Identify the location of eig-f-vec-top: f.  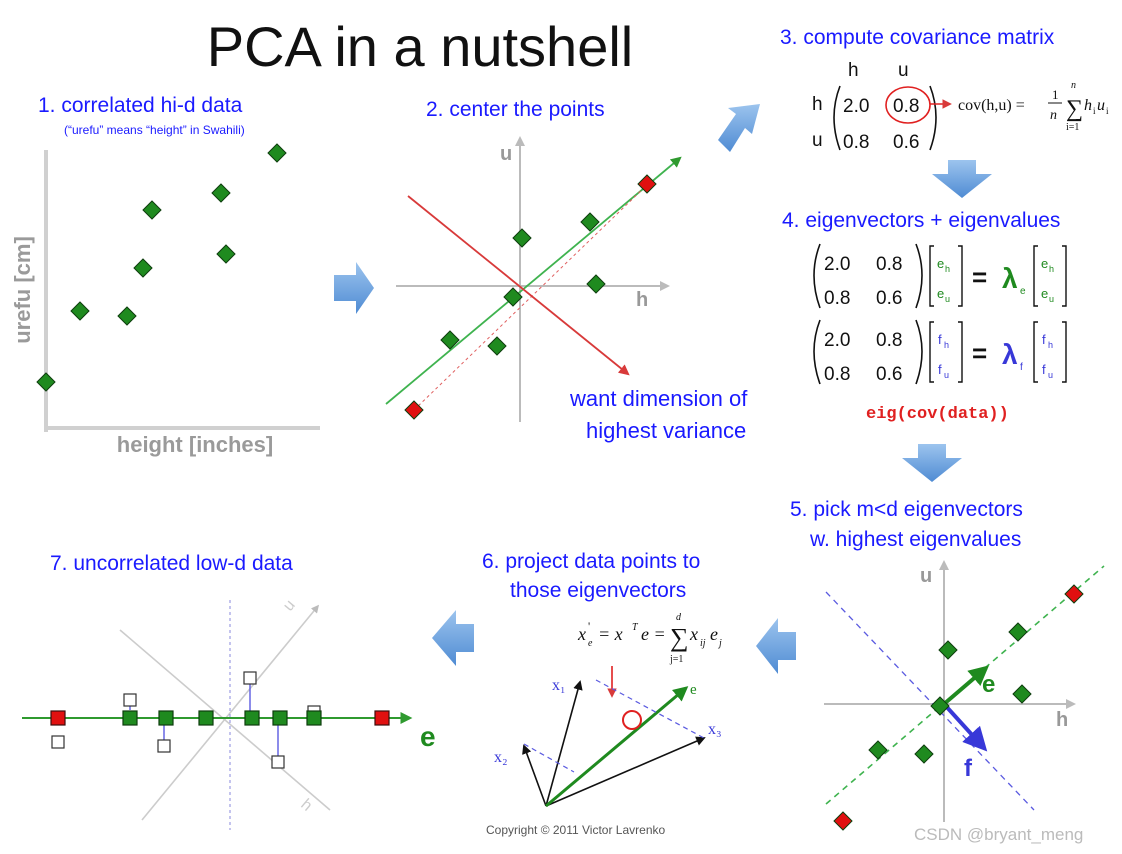
(940, 339).